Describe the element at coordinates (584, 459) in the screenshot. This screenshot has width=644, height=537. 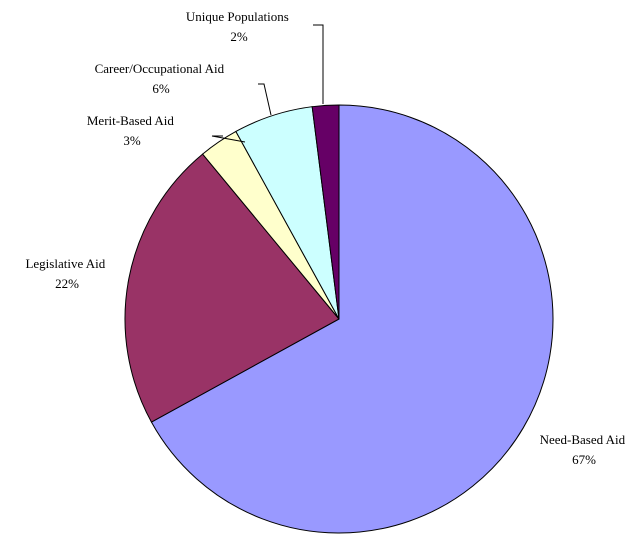
I see `label-need-based-aid-value: 67%` at that location.